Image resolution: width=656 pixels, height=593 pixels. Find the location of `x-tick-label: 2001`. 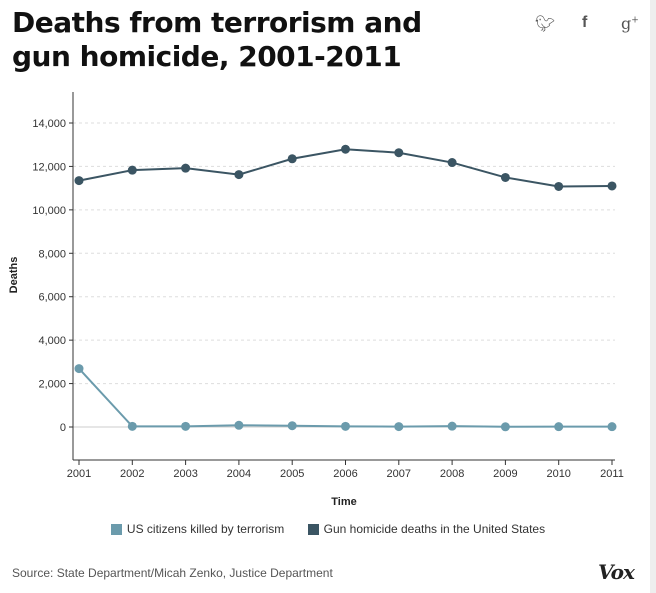

x-tick-label: 2001 is located at coordinates (79, 474).